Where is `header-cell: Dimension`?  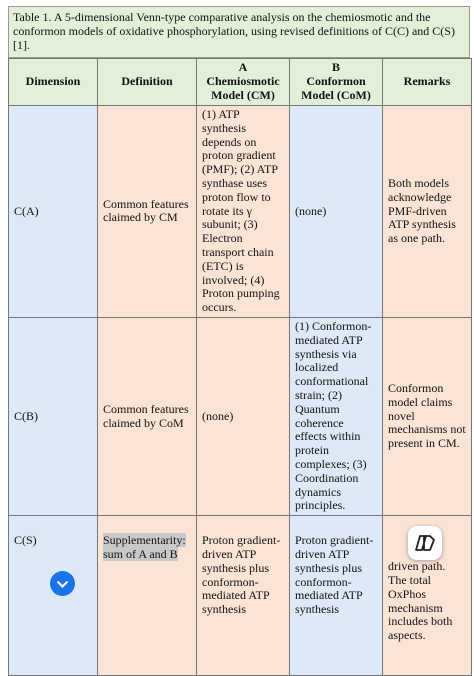
header-cell: Dimension is located at coordinates (53, 82).